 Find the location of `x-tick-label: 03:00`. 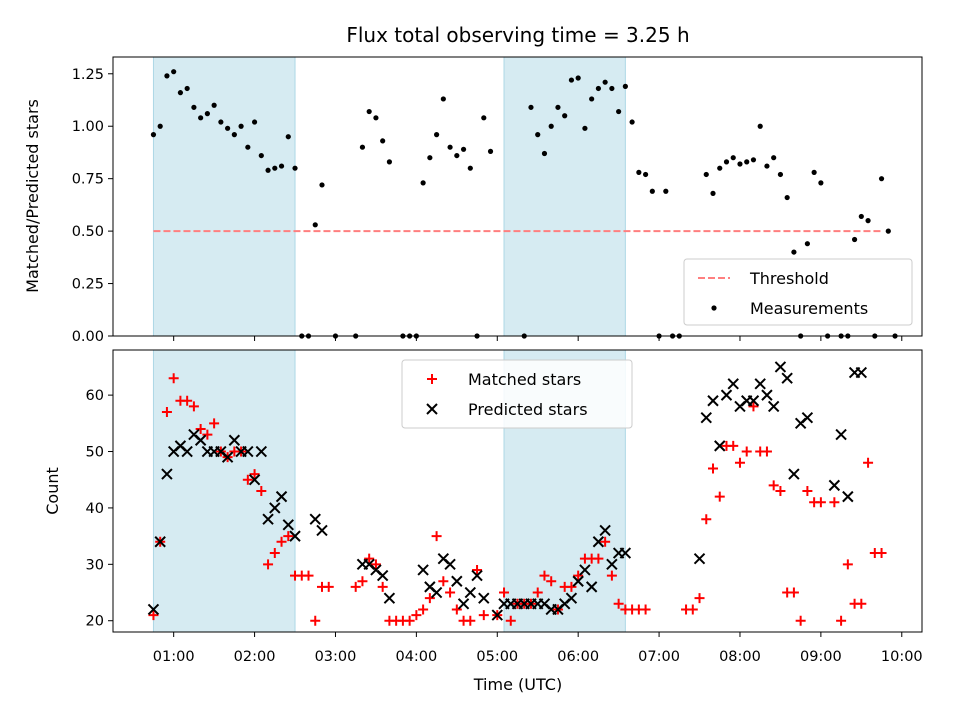

x-tick-label: 03:00 is located at coordinates (336, 657).